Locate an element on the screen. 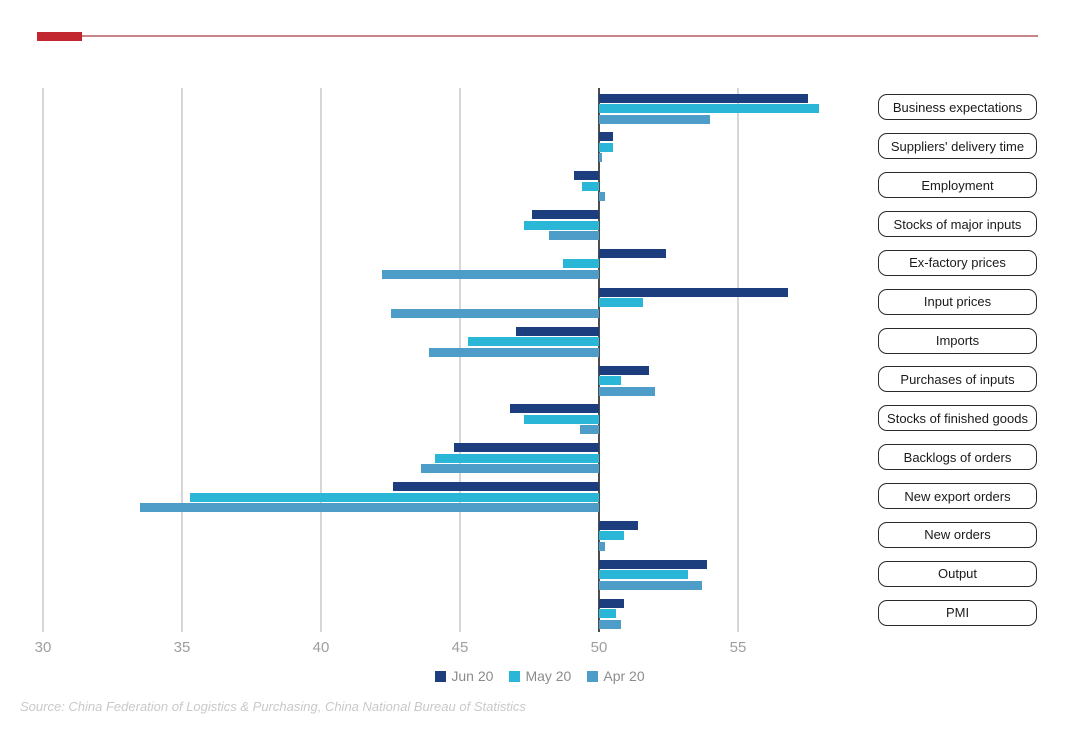 The width and height of the screenshot is (1080, 748). legend-item-apr-20: Apr 20 is located at coordinates (616, 676).